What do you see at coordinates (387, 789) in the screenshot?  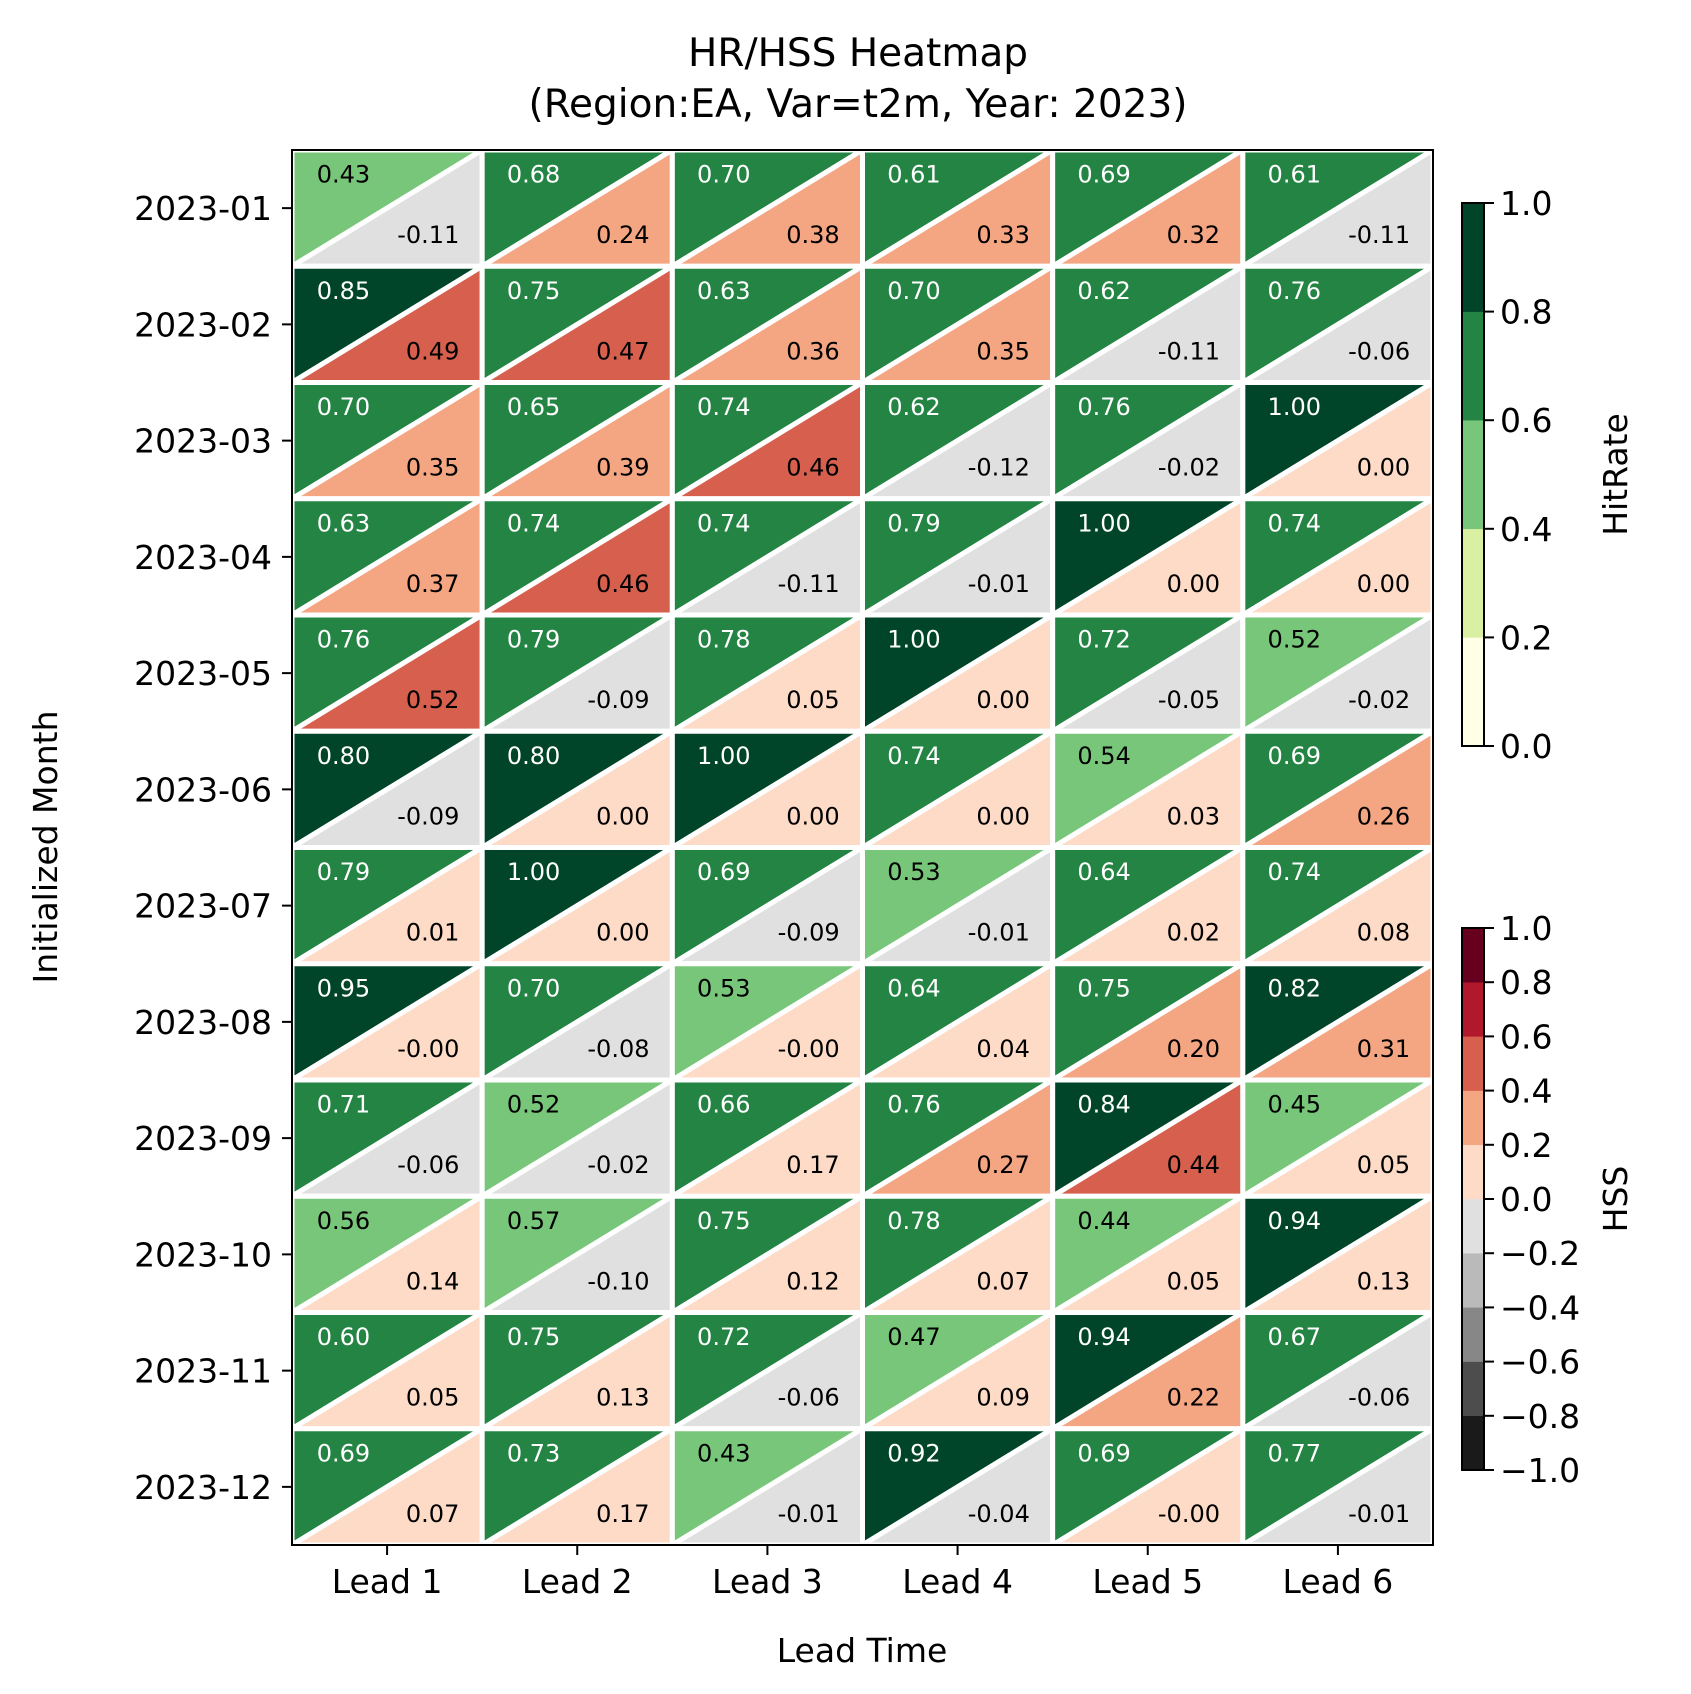 I see `heatmap-cell: 0.80 -0.09` at bounding box center [387, 789].